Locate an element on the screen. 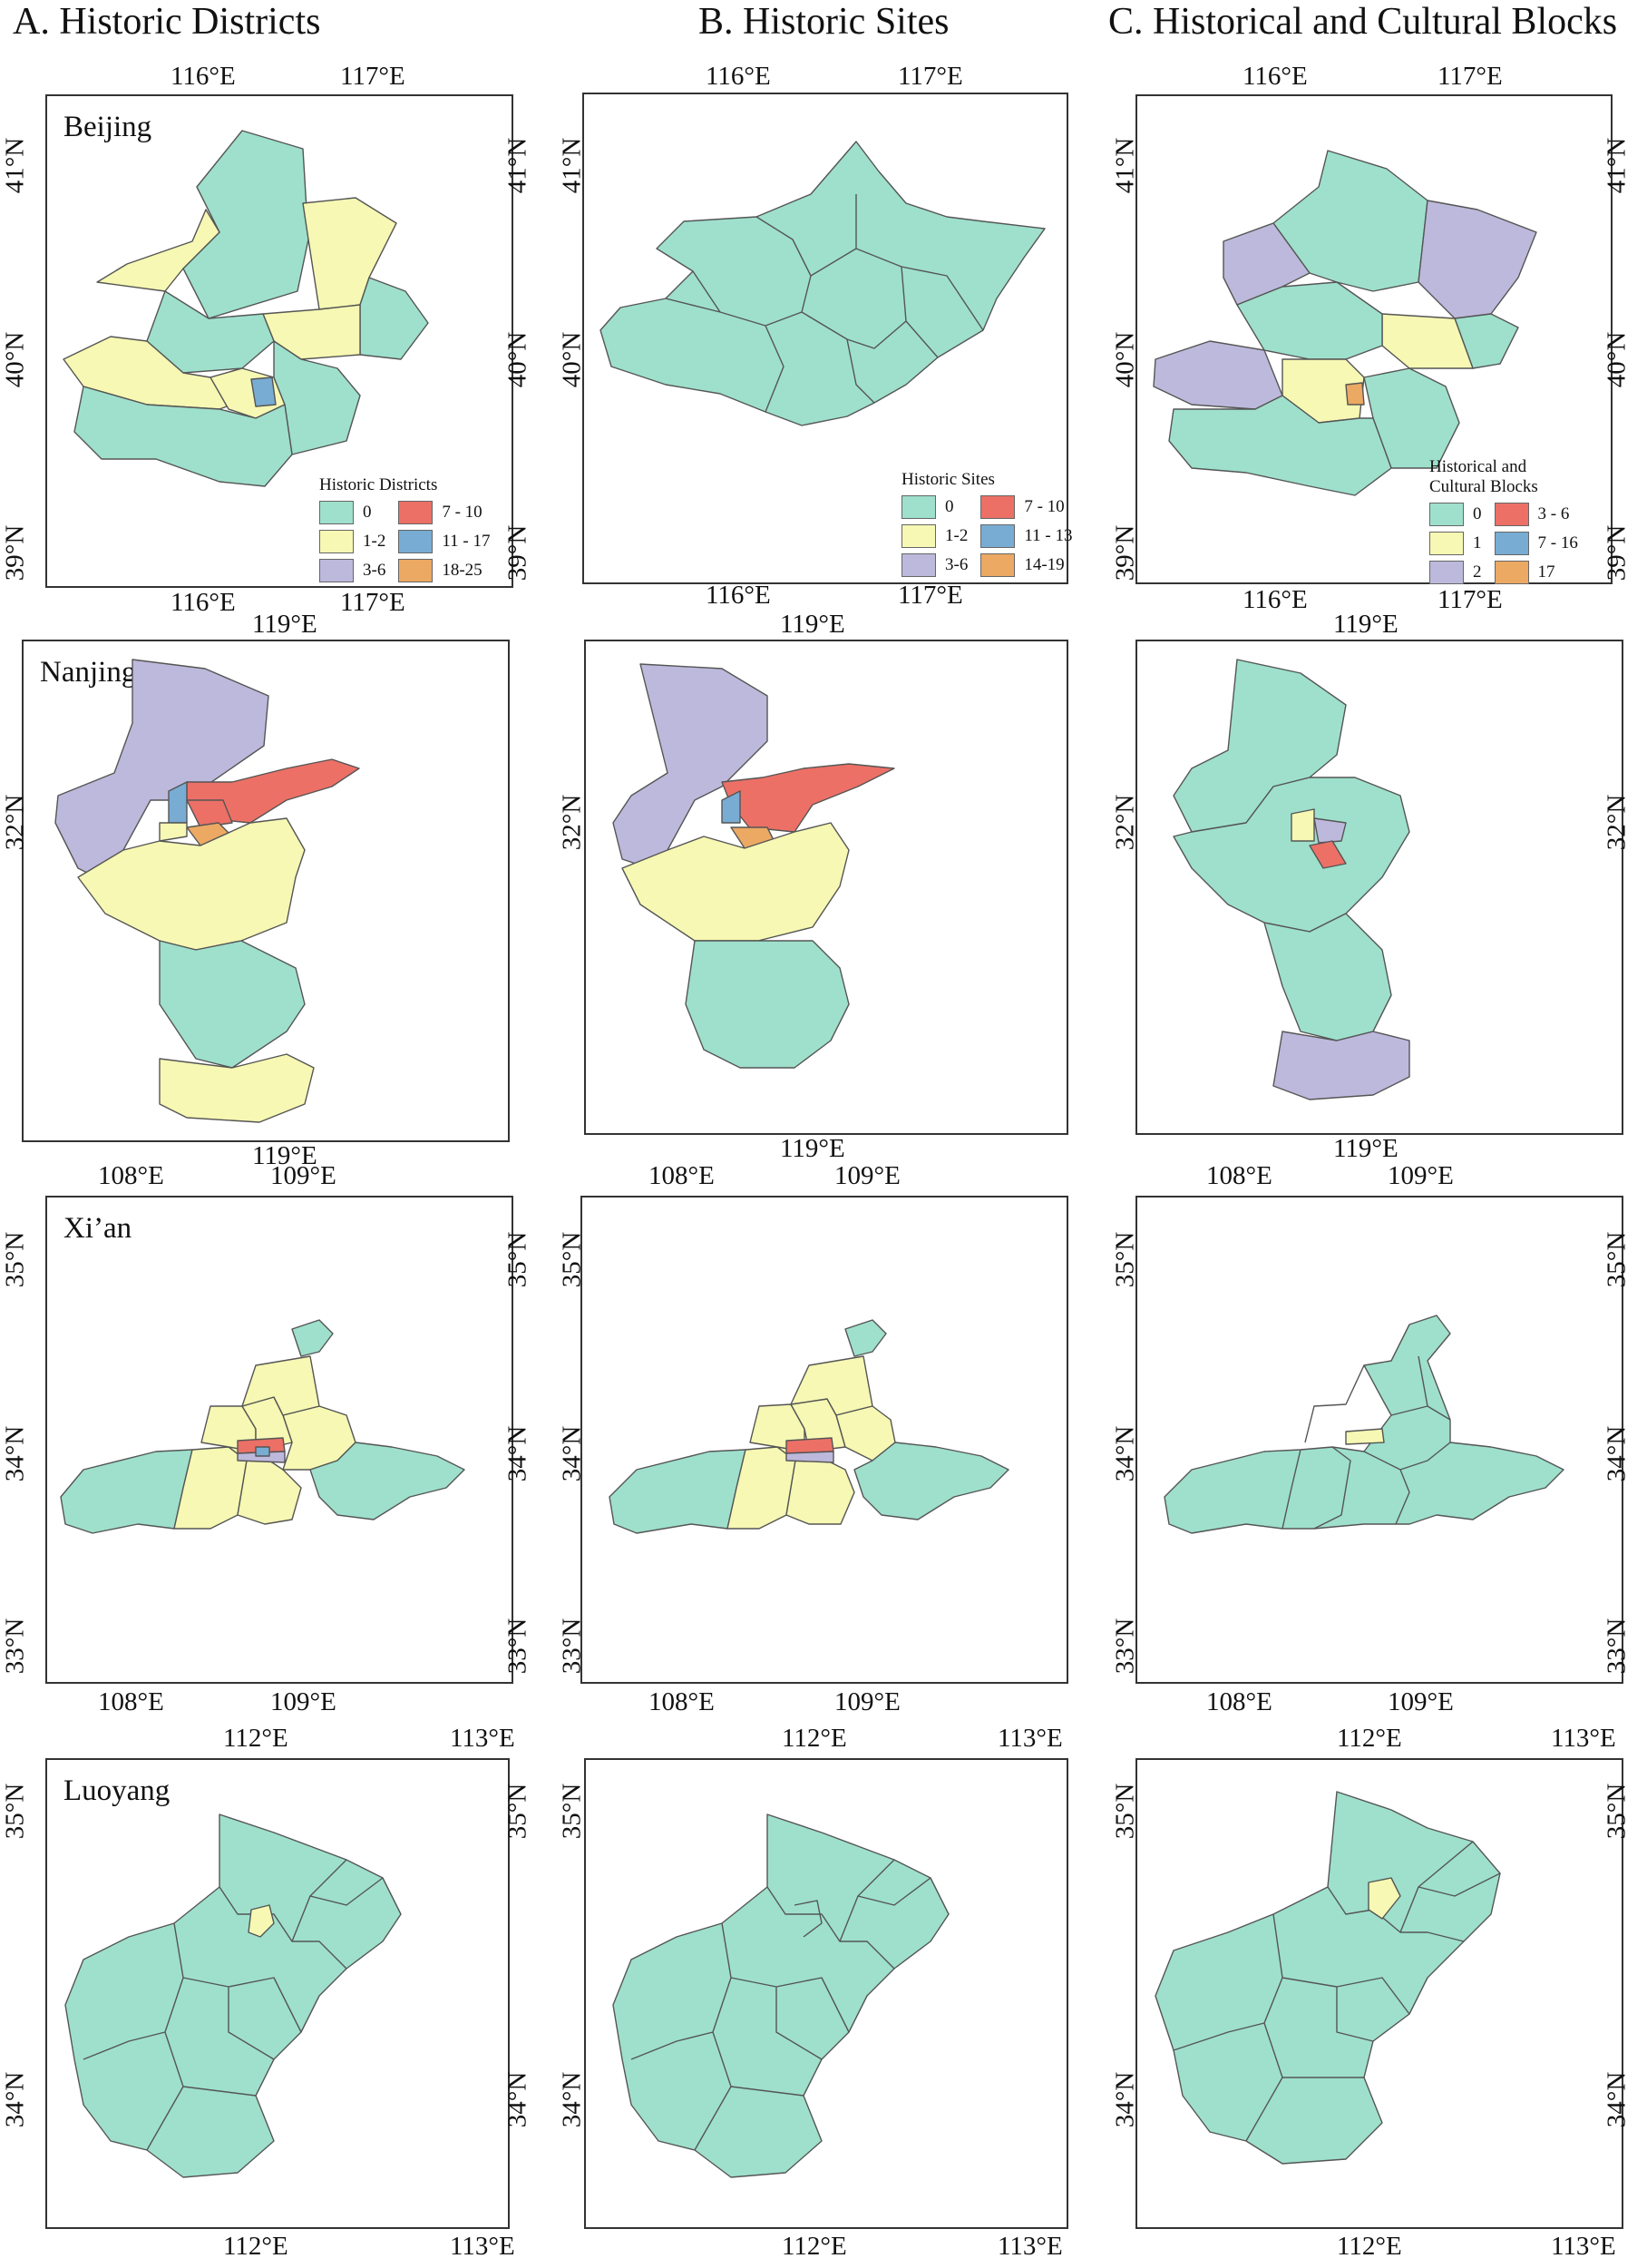 The height and width of the screenshot is (2268, 1647). legend-title: Historic Sites is located at coordinates (948, 480).